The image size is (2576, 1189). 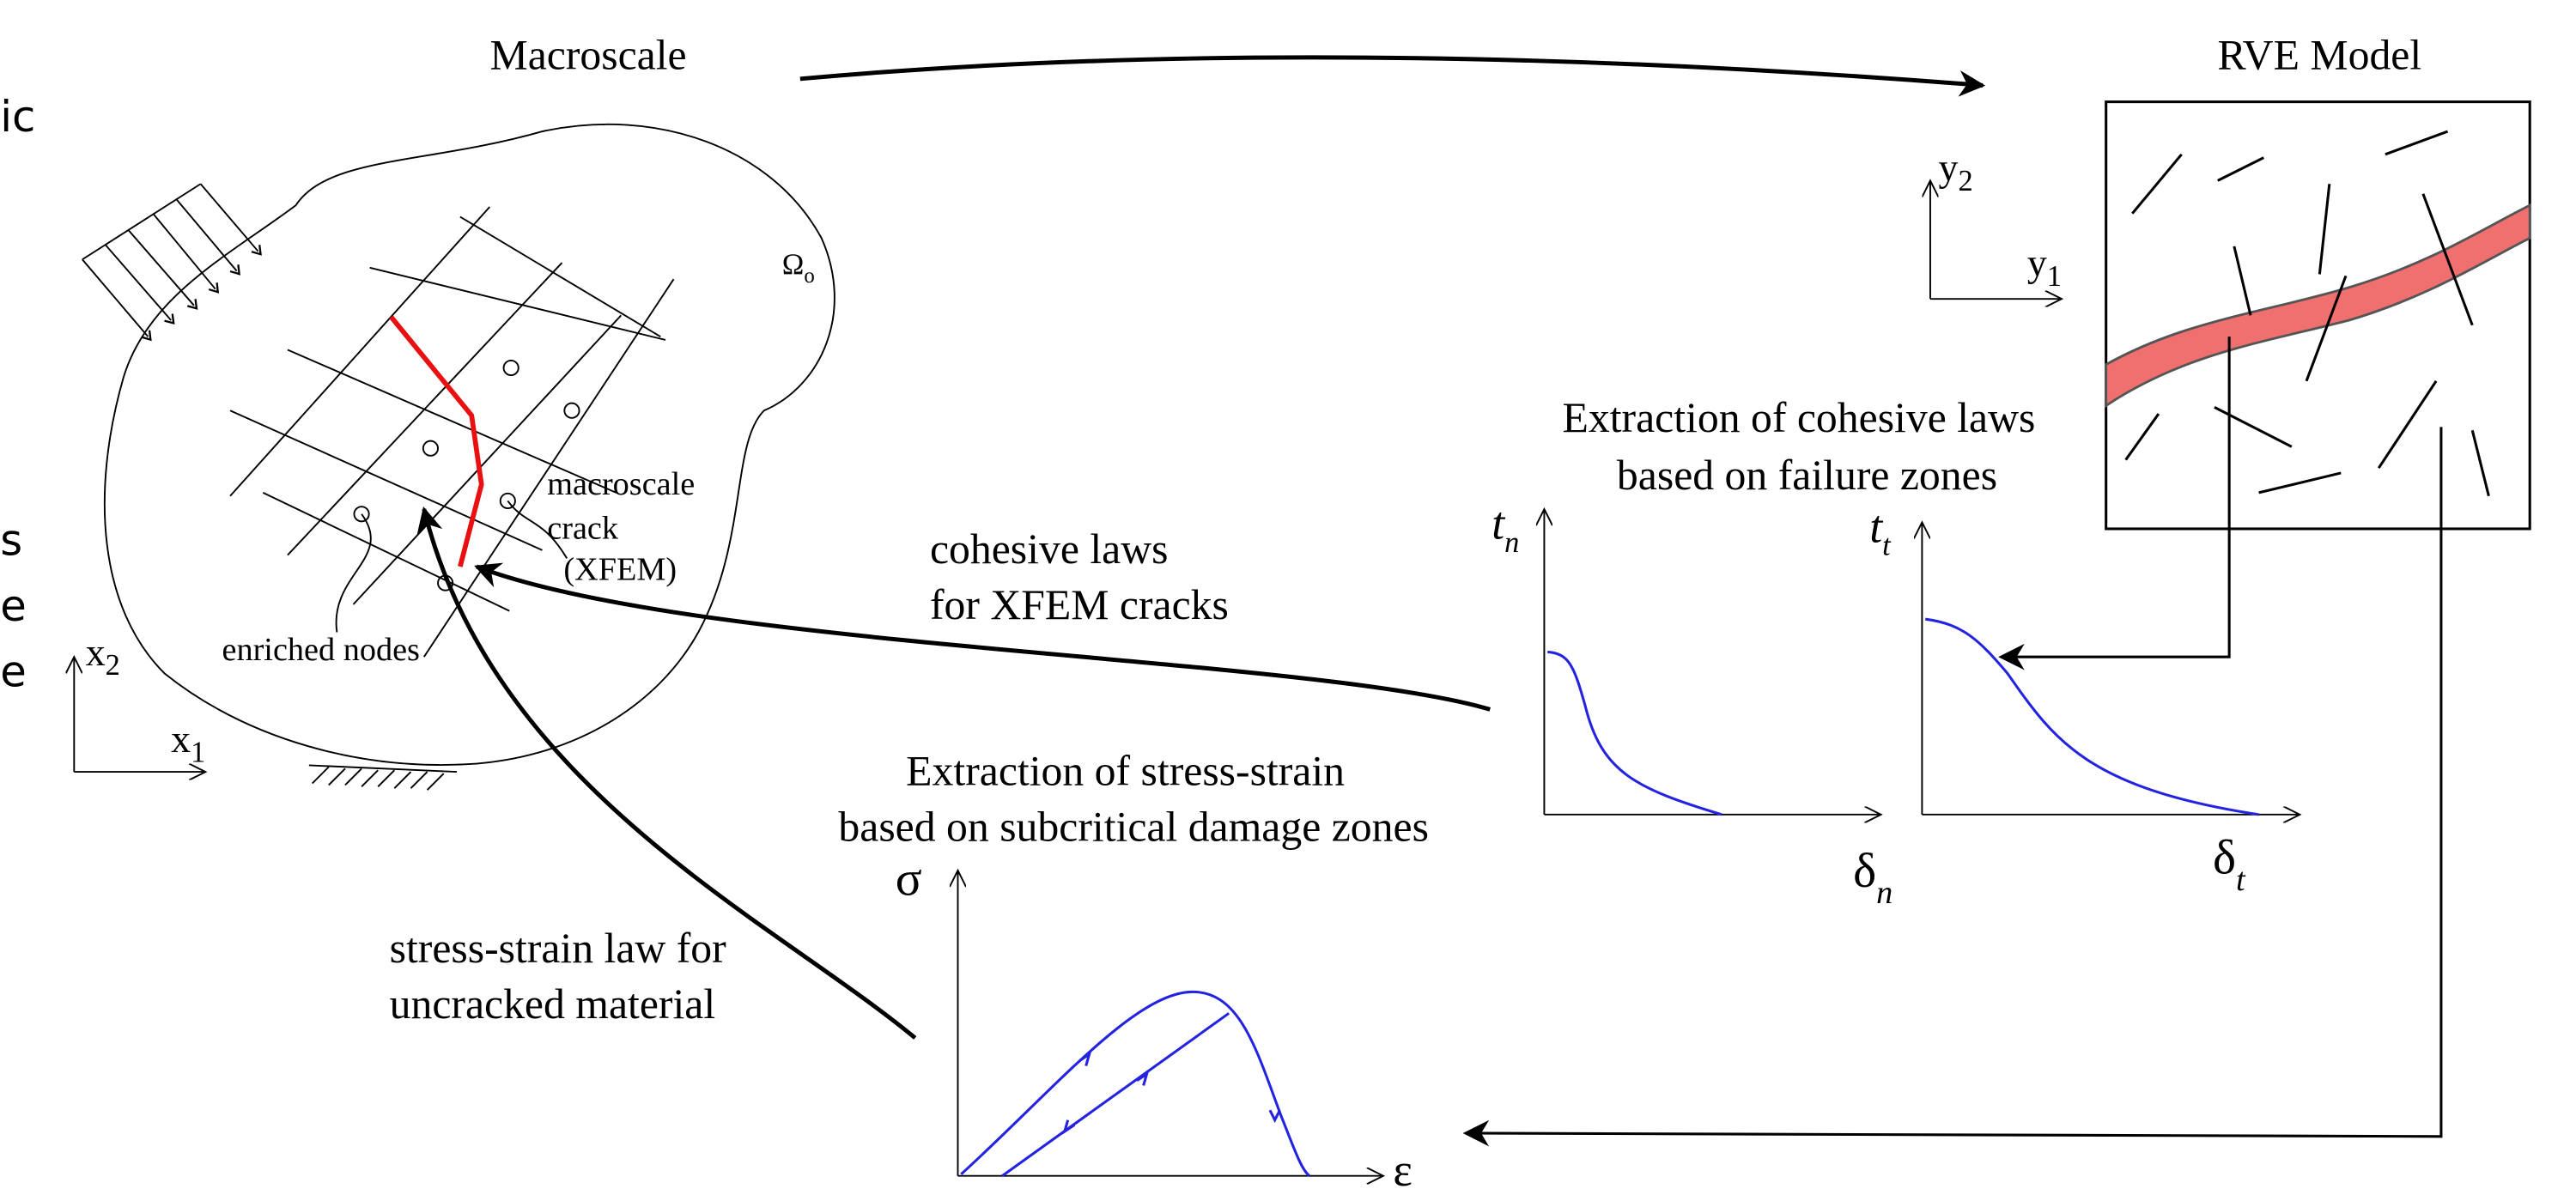 I want to click on crack, so click(x=436, y=441).